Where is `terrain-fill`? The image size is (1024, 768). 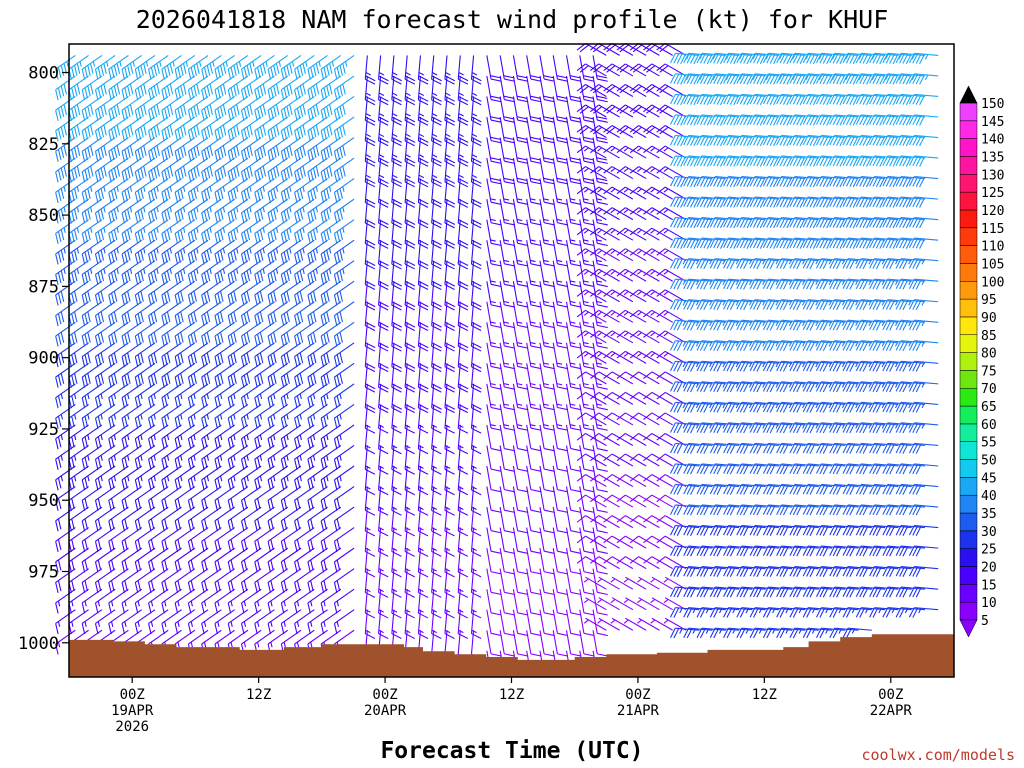 terrain-fill is located at coordinates (511, 655).